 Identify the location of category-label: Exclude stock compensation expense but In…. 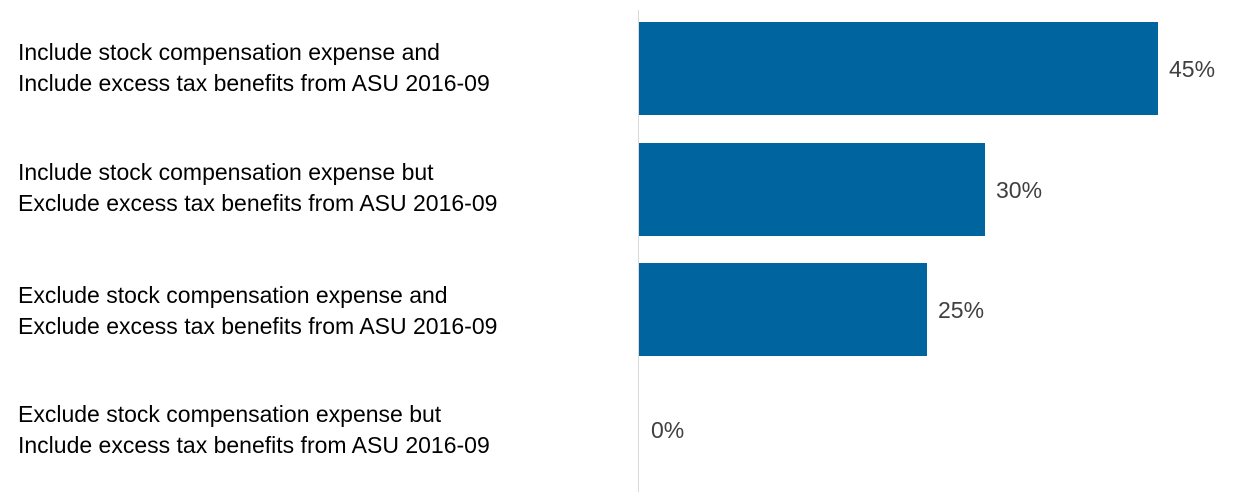
(318, 430).